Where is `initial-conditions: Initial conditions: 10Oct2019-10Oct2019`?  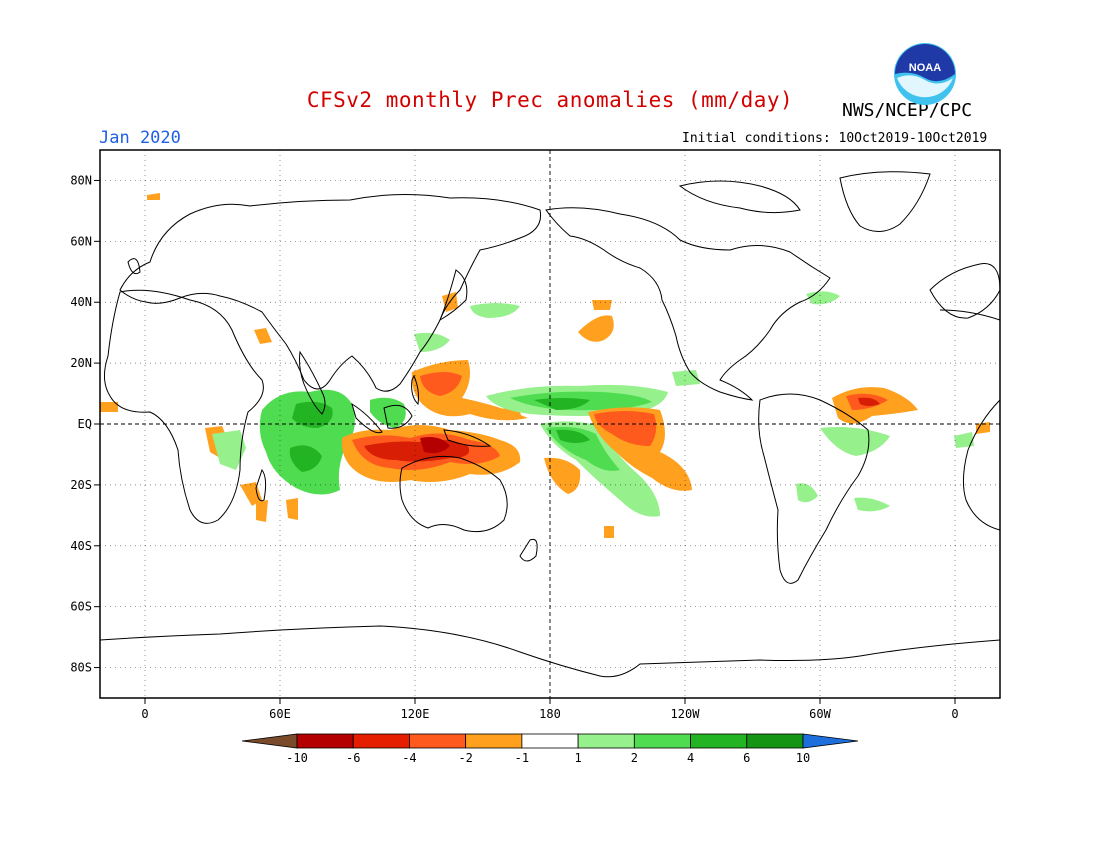
initial-conditions: Initial conditions: 10Oct2019-10Oct2019 is located at coordinates (835, 138).